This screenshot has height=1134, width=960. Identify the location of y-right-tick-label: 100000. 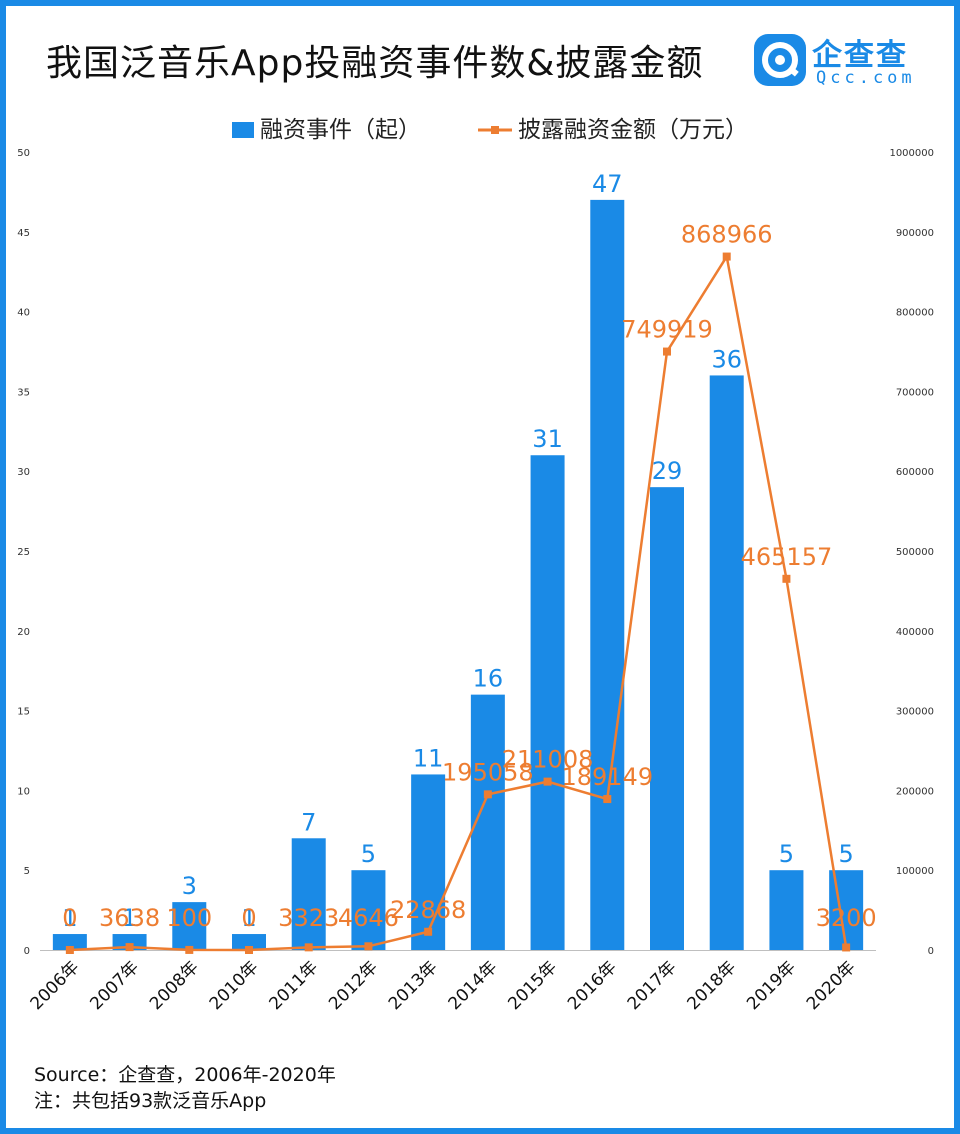
(915, 871).